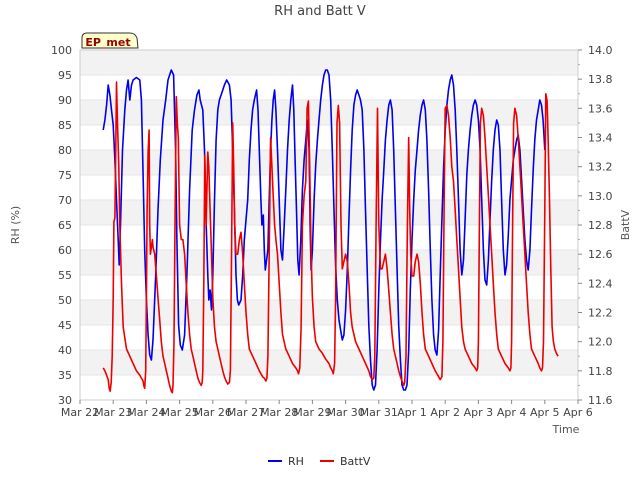 This screenshot has height=480, width=640. I want to click on x-tick-label: Apr 5, so click(545, 412).